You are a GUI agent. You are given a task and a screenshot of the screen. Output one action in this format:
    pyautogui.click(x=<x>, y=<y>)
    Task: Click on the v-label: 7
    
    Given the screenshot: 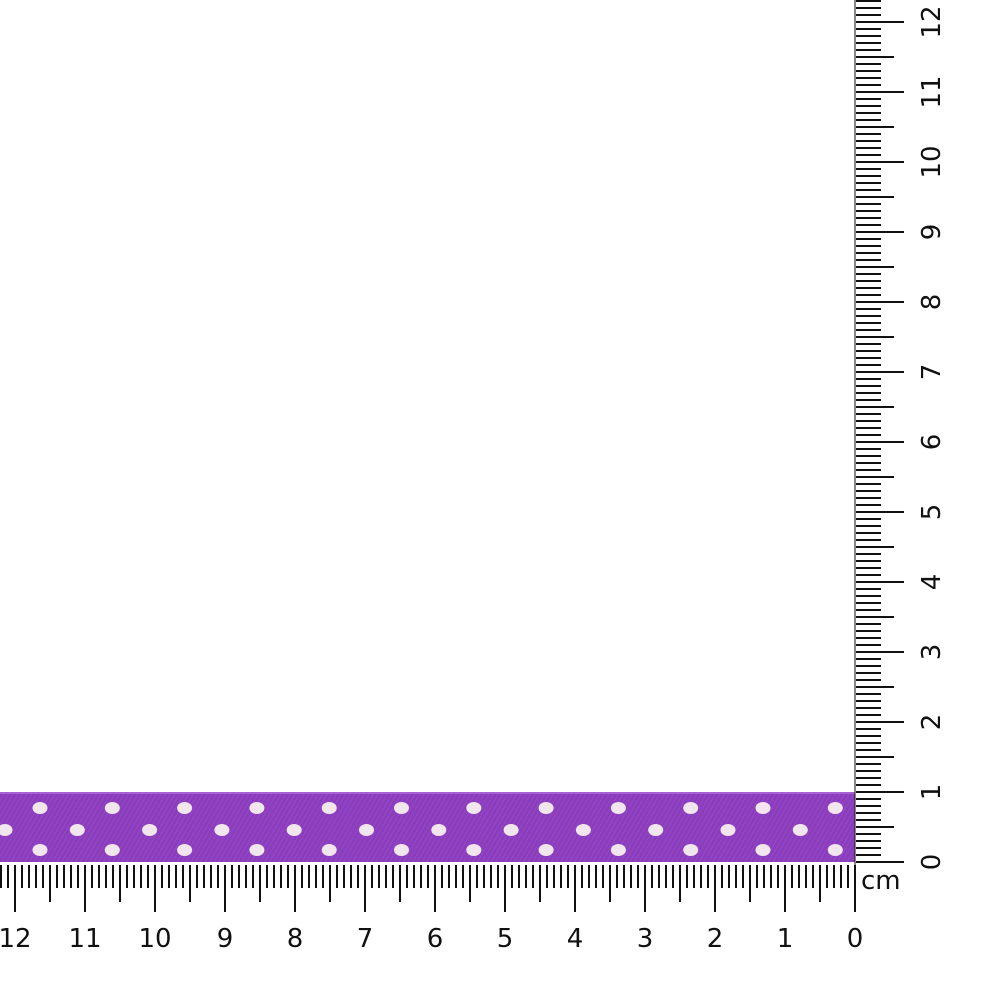 What is the action you would take?
    pyautogui.click(x=932, y=372)
    